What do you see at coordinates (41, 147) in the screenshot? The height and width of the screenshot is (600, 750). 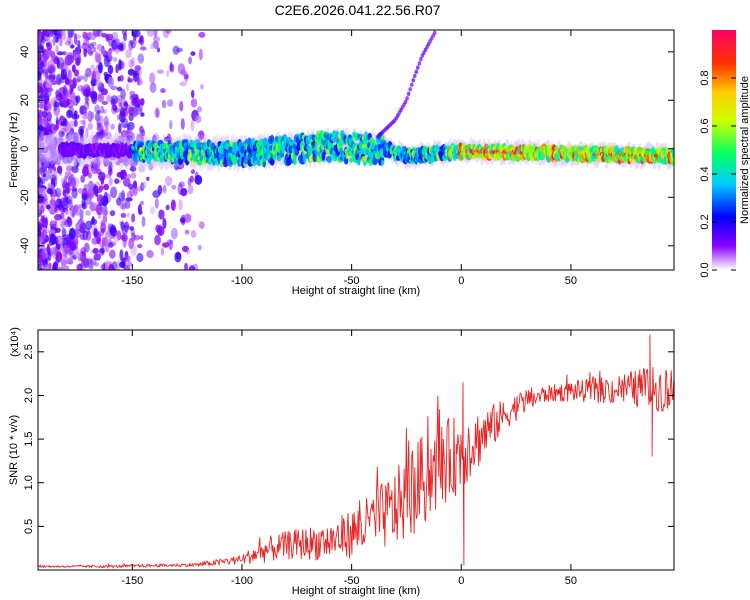 I see `ridge-halo` at bounding box center [41, 147].